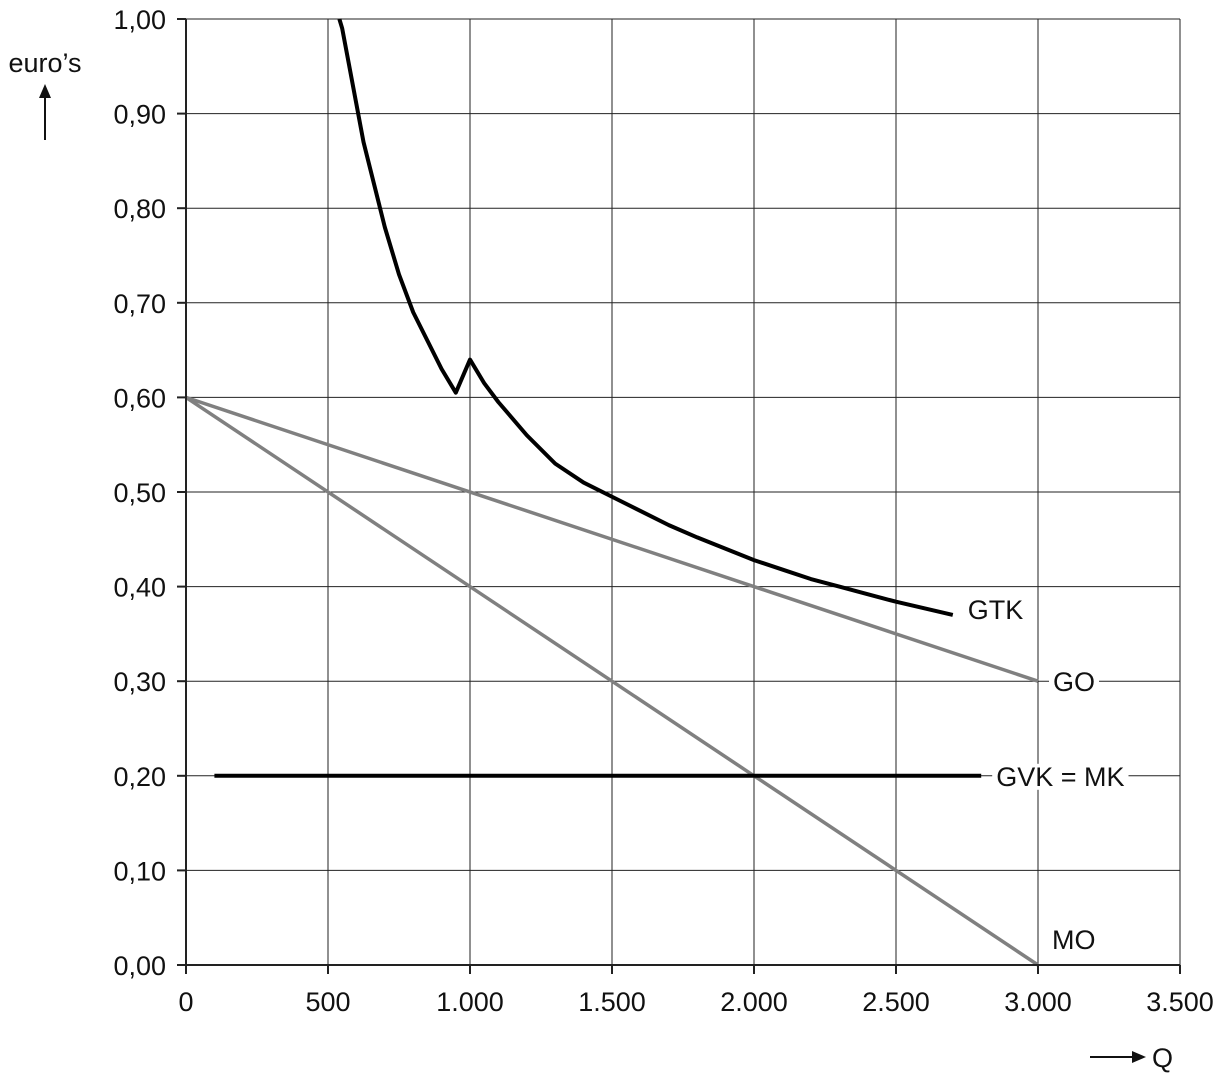 The image size is (1222, 1080). Describe the element at coordinates (45, 112) in the screenshot. I see `y-axis-arrow-icon` at that location.